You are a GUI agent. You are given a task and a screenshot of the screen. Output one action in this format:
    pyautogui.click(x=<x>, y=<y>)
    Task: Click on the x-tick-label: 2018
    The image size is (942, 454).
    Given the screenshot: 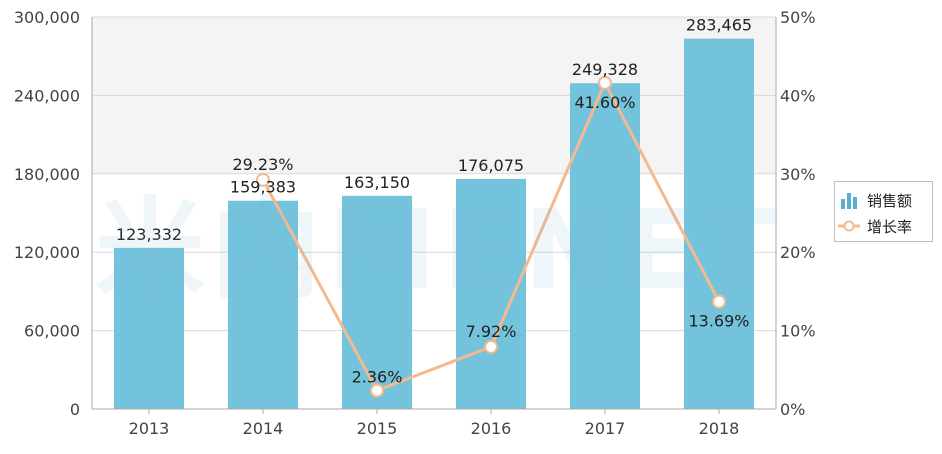 What is the action you would take?
    pyautogui.click(x=719, y=428)
    